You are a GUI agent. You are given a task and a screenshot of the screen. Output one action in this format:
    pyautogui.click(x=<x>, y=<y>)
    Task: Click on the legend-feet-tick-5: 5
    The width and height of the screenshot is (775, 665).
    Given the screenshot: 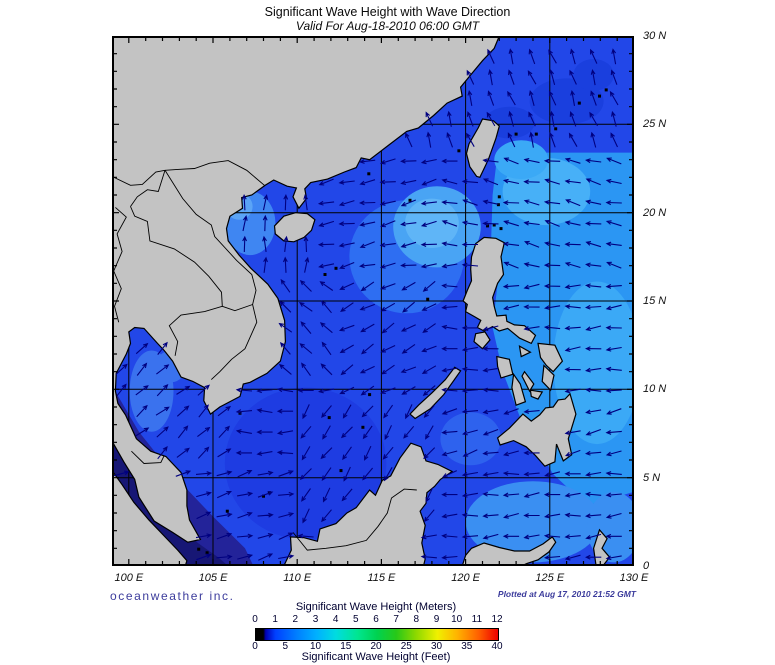 What is the action you would take?
    pyautogui.click(x=285, y=646)
    